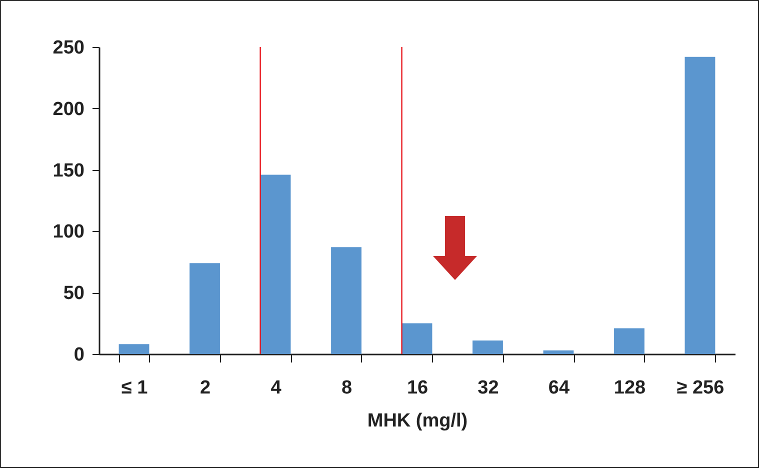 The width and height of the screenshot is (761, 470). Describe the element at coordinates (488, 388) in the screenshot. I see `x-tick-label: 32` at that location.